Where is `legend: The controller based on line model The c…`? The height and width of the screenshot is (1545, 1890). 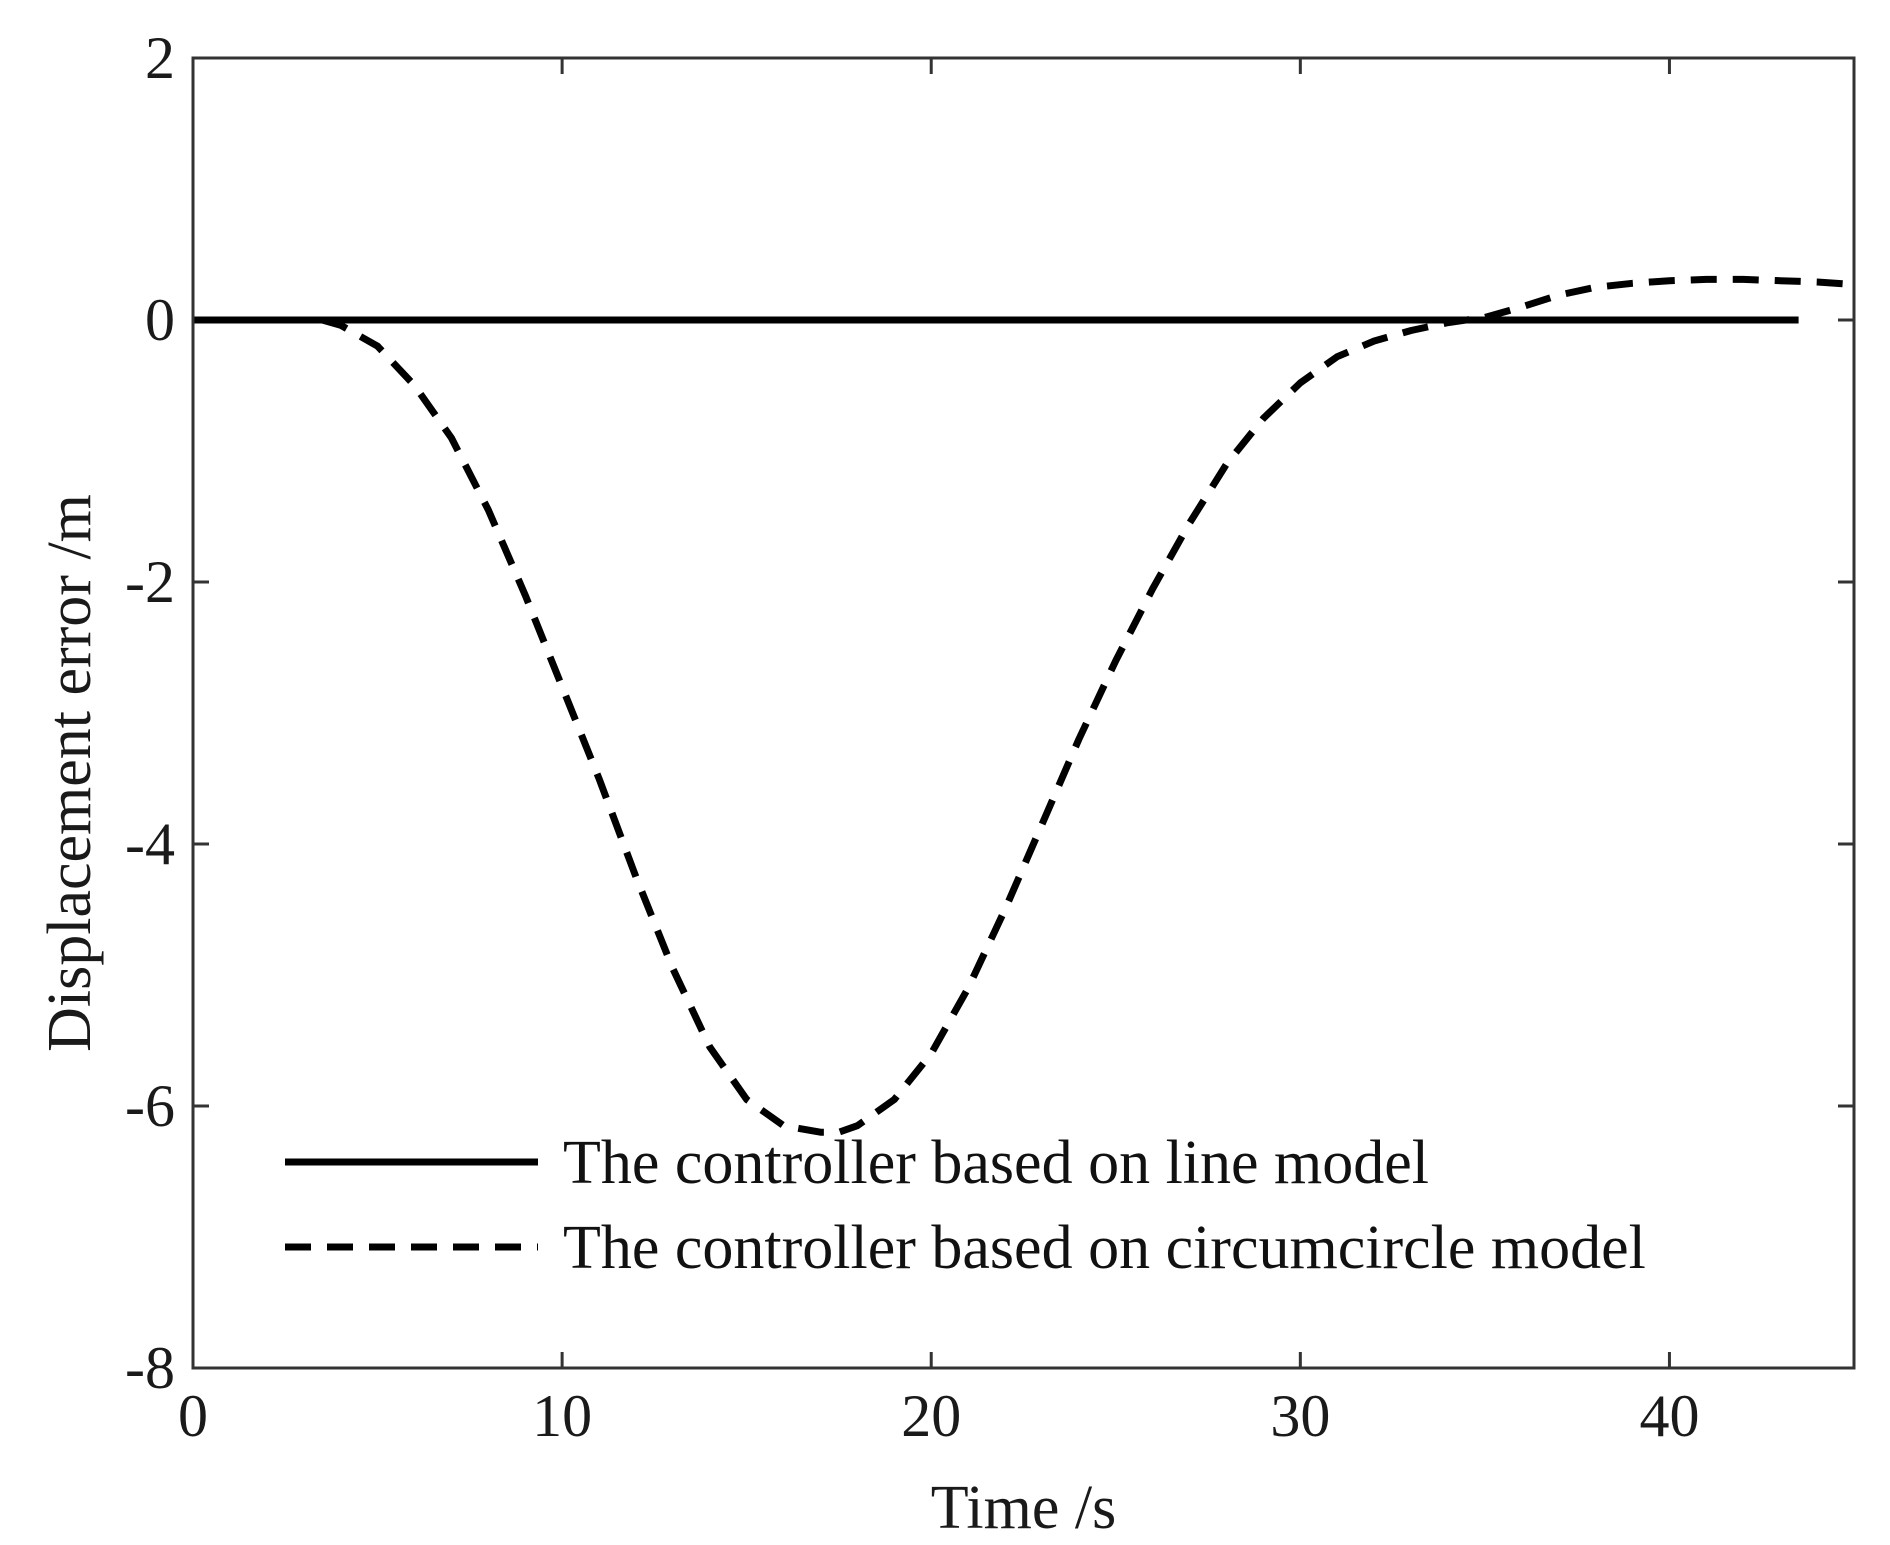
legend: The controller based on line model The c… is located at coordinates (965, 1205).